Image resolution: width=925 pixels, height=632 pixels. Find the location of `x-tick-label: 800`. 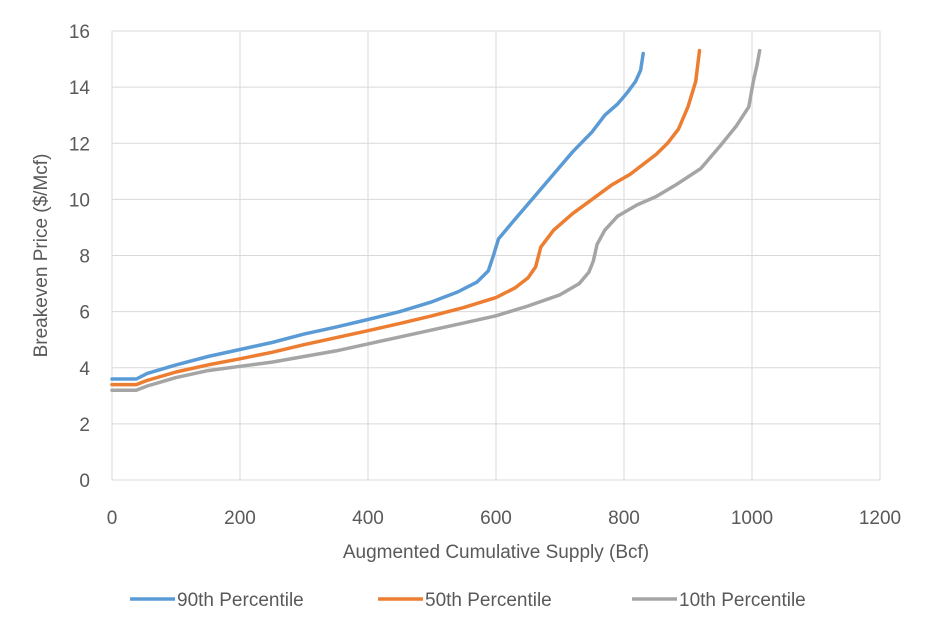

x-tick-label: 800 is located at coordinates (624, 518).